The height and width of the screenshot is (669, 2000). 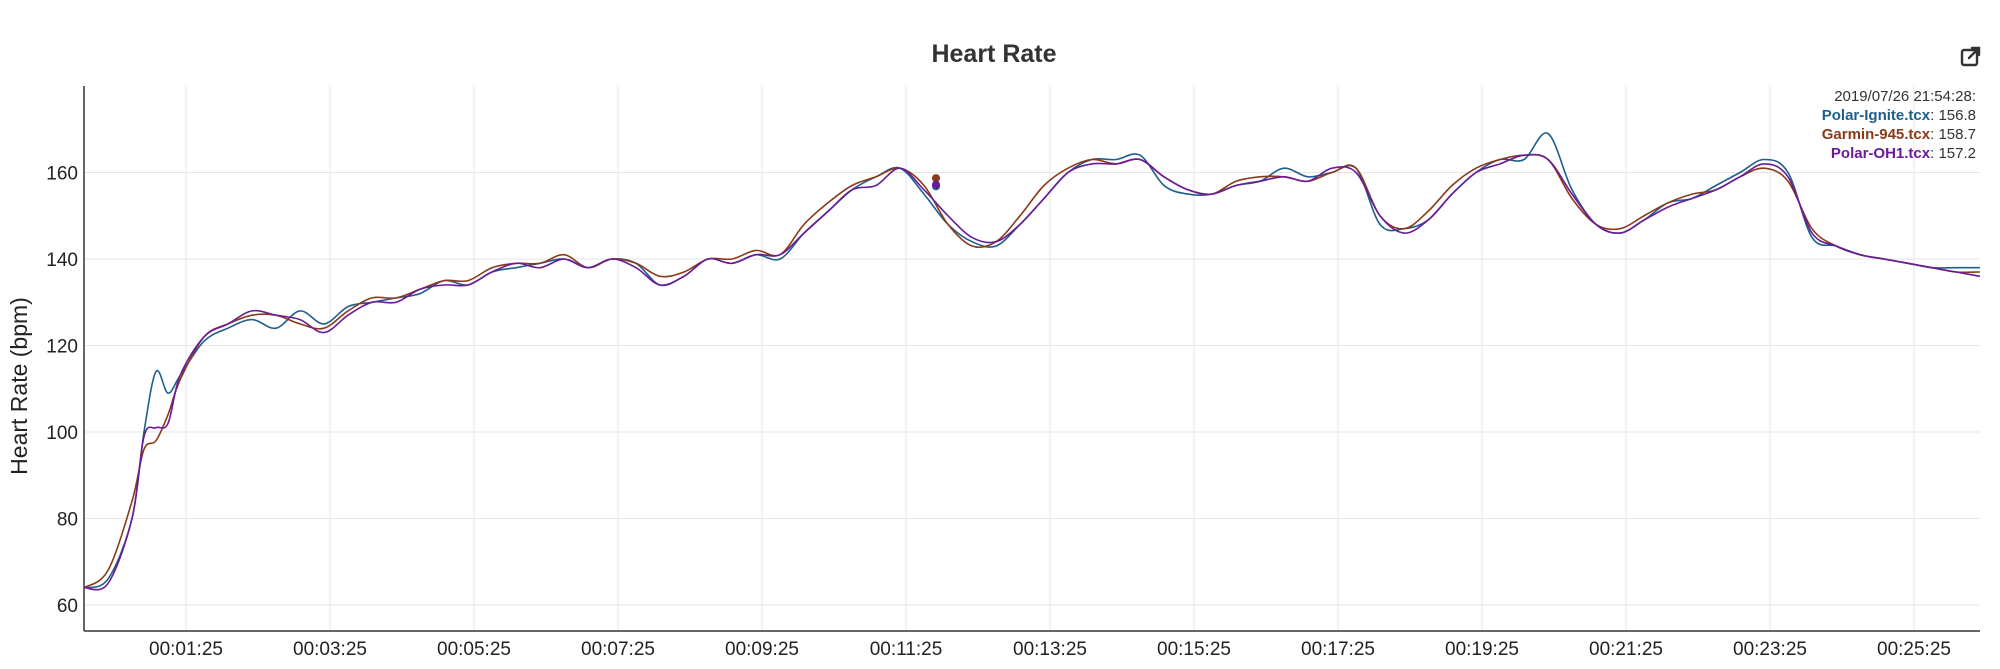 What do you see at coordinates (1876, 115) in the screenshot?
I see `tooltip-series-name: Polar-Ignite.tcx` at bounding box center [1876, 115].